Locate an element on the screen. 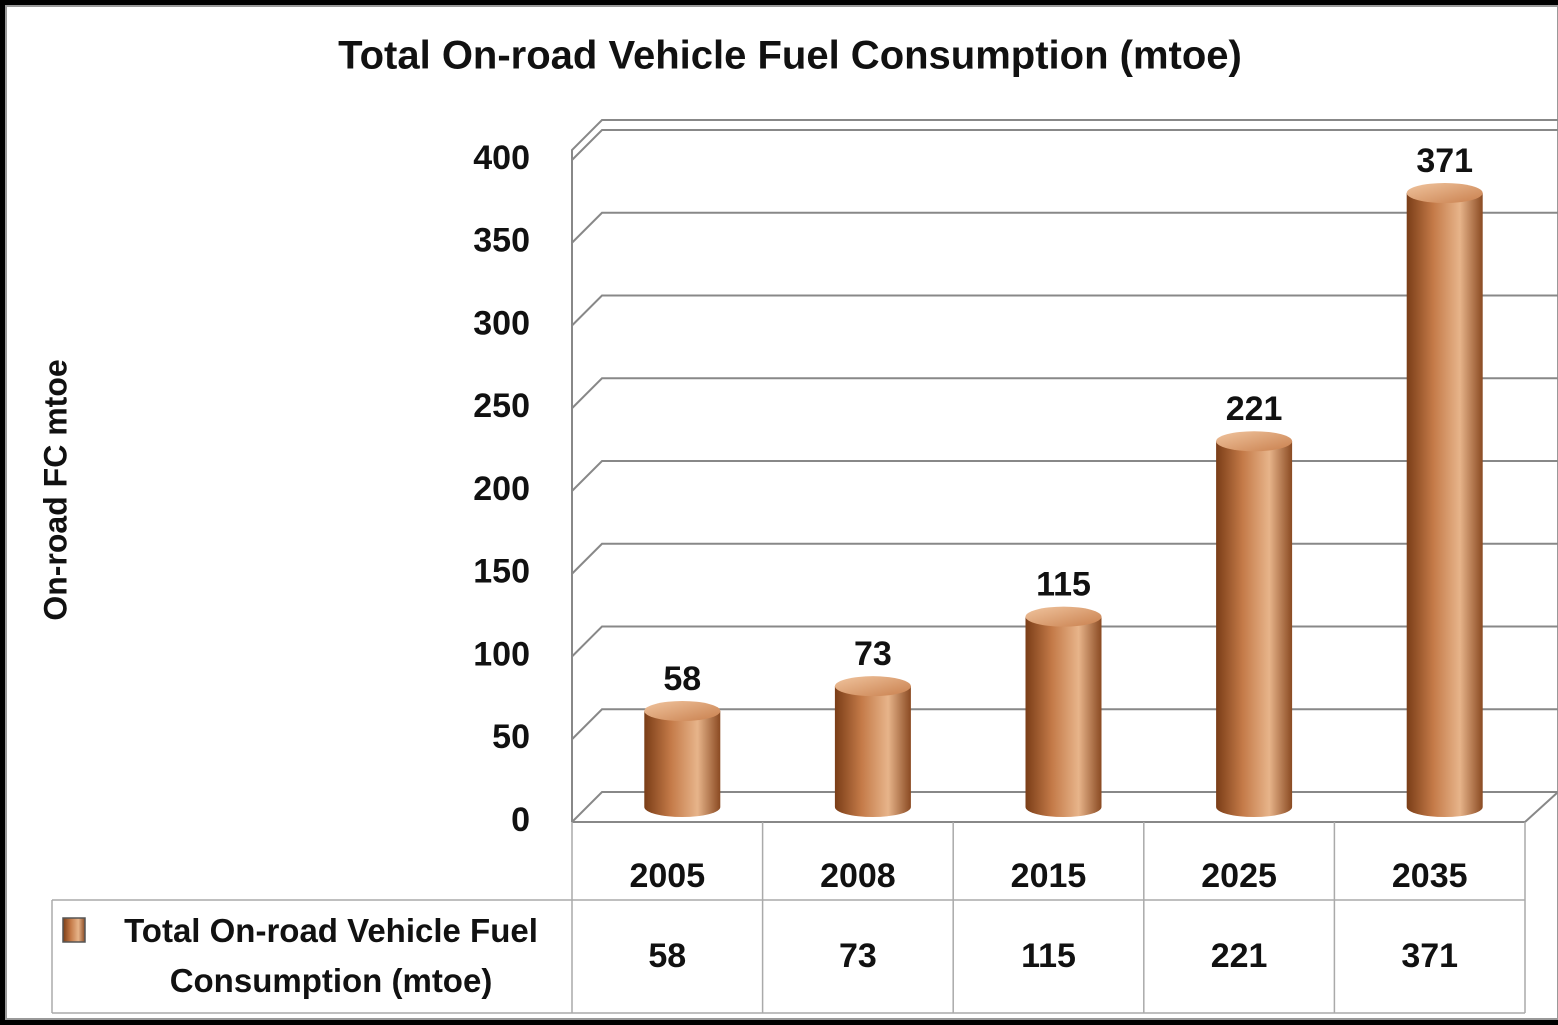  x-tick-label: 2015 is located at coordinates (1049, 876).